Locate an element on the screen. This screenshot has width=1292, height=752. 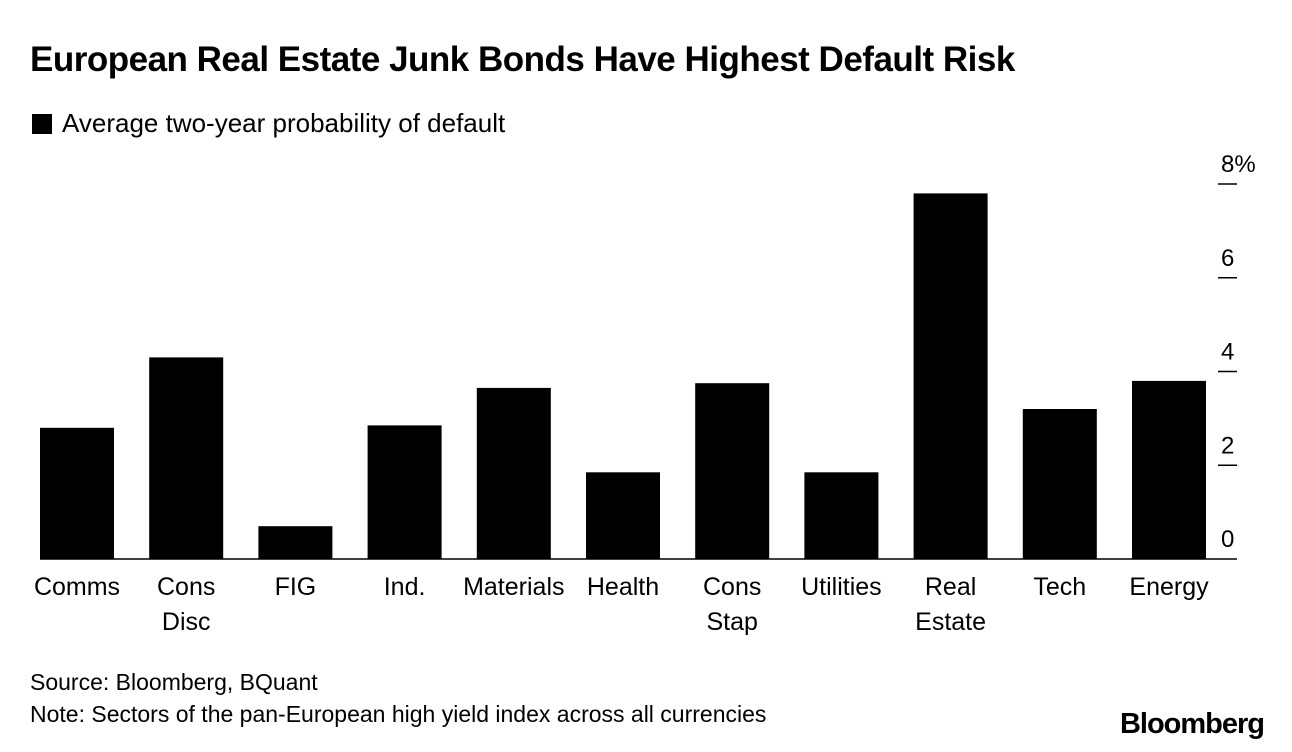
x-tick-label: Tech is located at coordinates (1059, 587).